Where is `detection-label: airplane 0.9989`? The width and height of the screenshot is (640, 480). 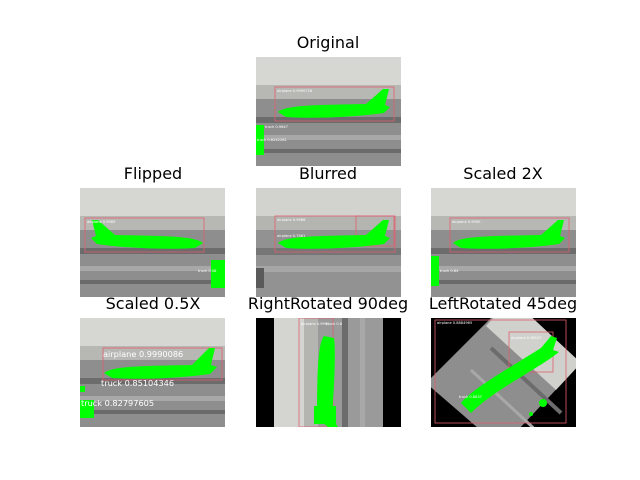
detection-label: airplane 0.9989 is located at coordinates (101, 222).